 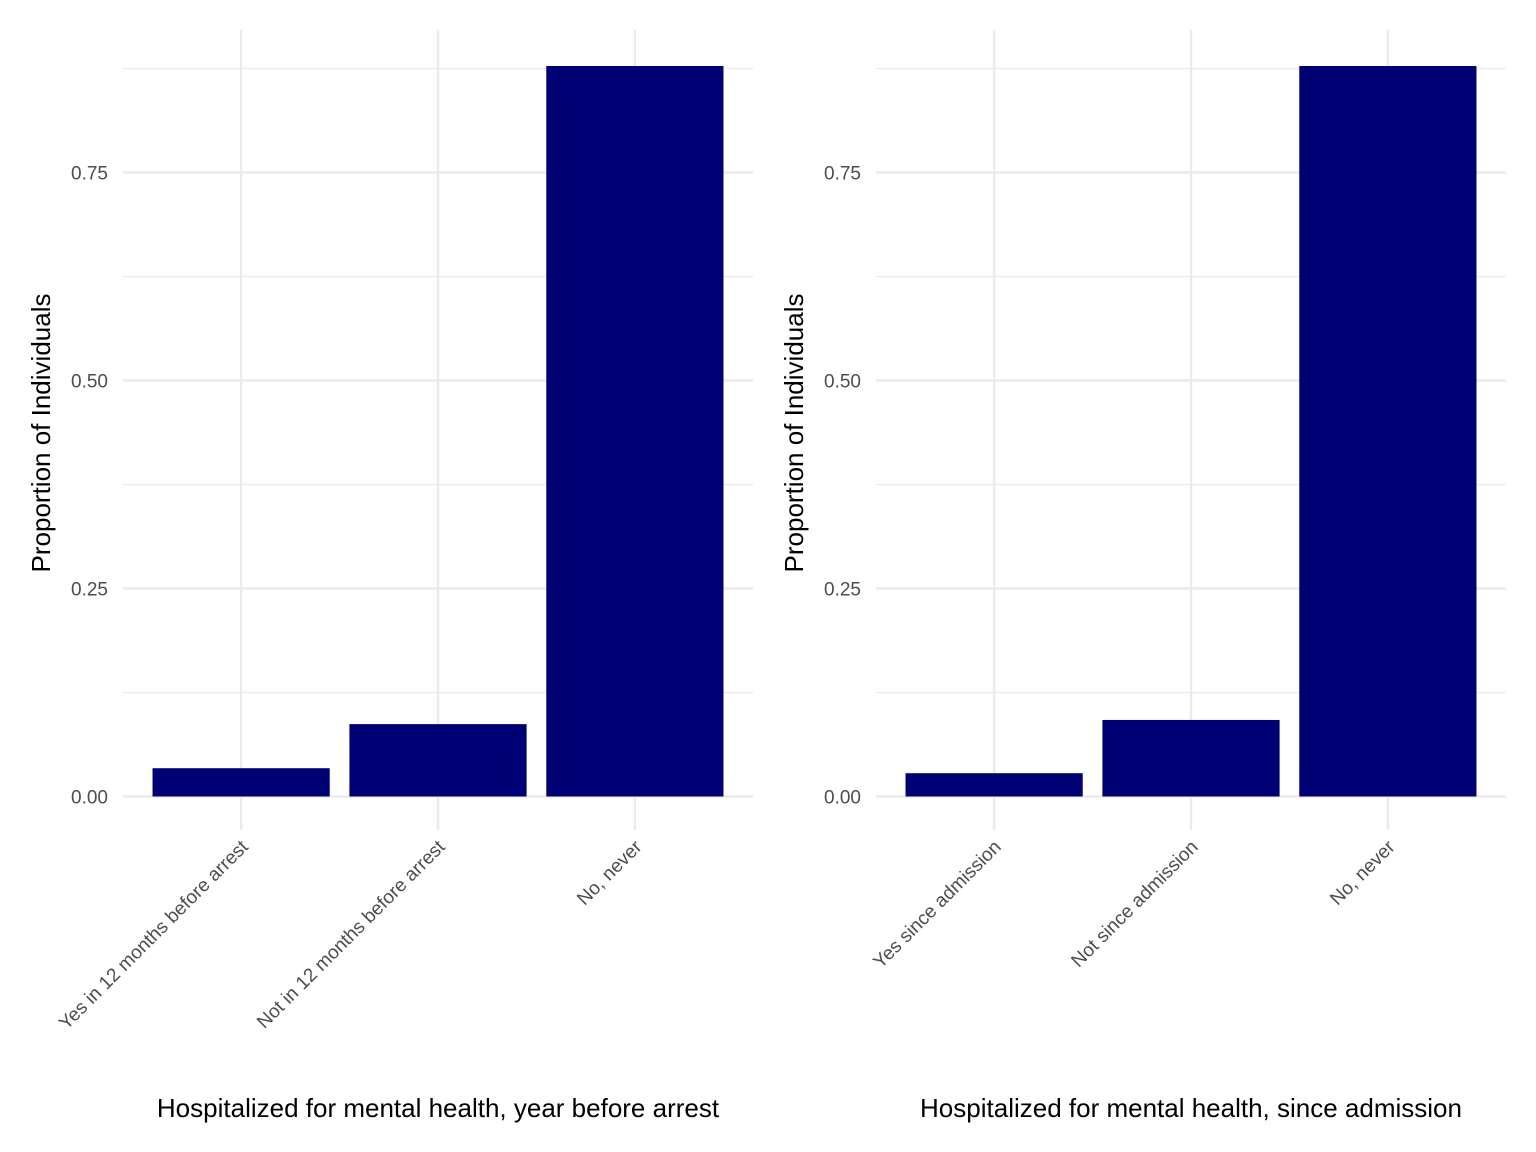 I want to click on x-tick-label: Not since admission, so click(x=1134, y=904).